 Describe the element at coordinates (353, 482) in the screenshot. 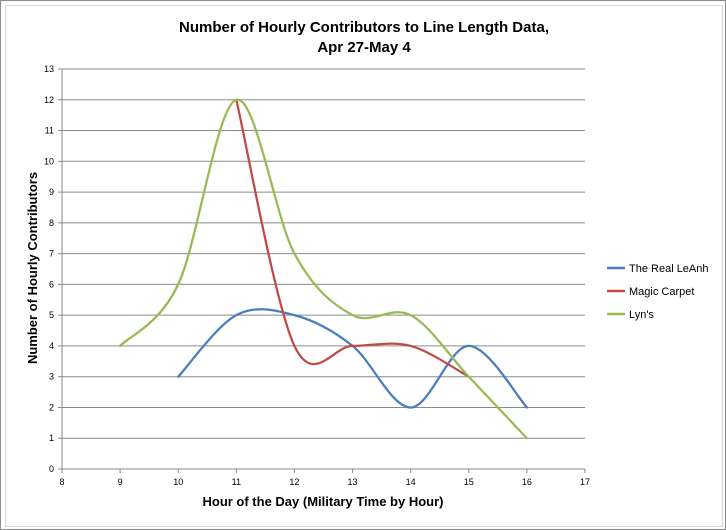

I see `x-tick-label: 13` at that location.